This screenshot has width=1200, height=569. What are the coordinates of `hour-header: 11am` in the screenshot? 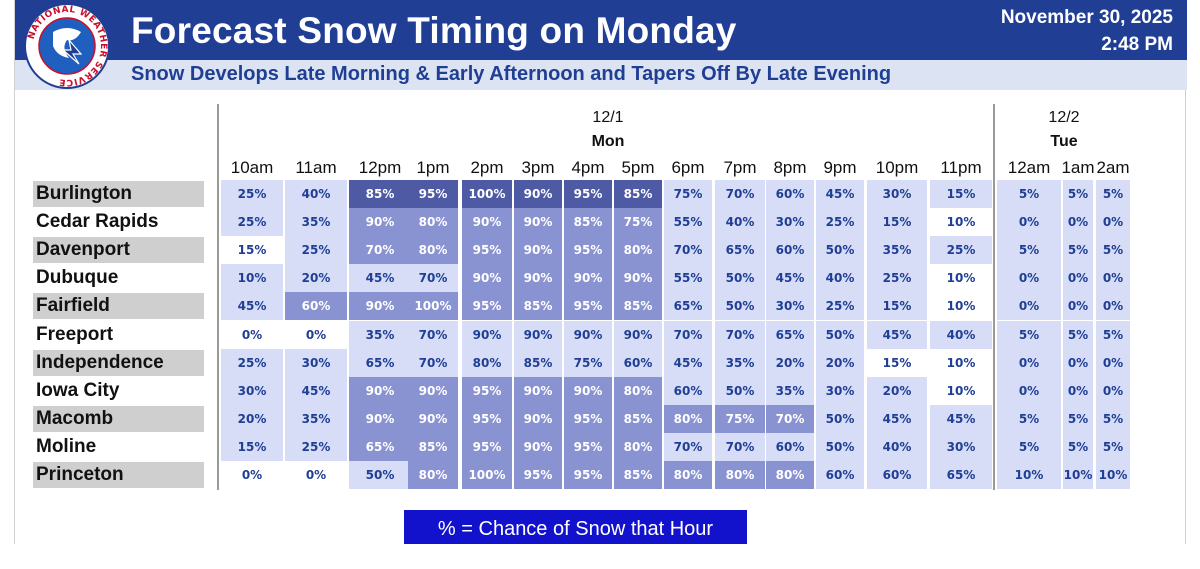 It's located at (316, 167).